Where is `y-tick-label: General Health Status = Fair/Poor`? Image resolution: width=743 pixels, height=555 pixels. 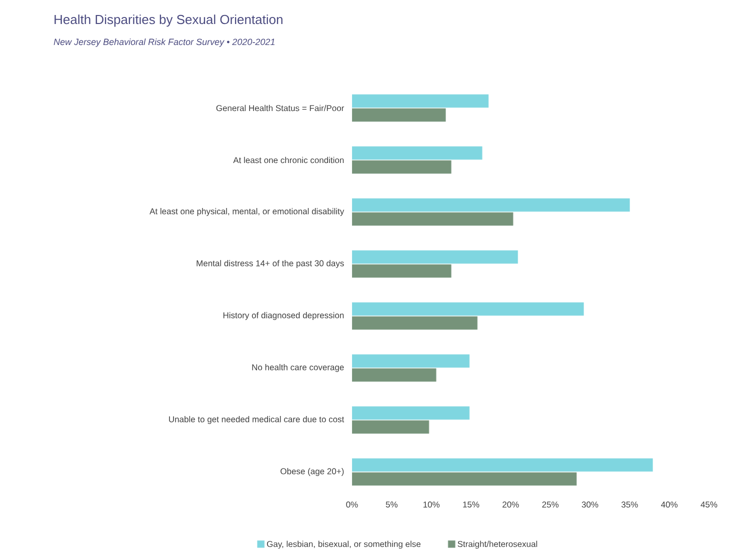
y-tick-label: General Health Status = Fair/Poor is located at coordinates (280, 108).